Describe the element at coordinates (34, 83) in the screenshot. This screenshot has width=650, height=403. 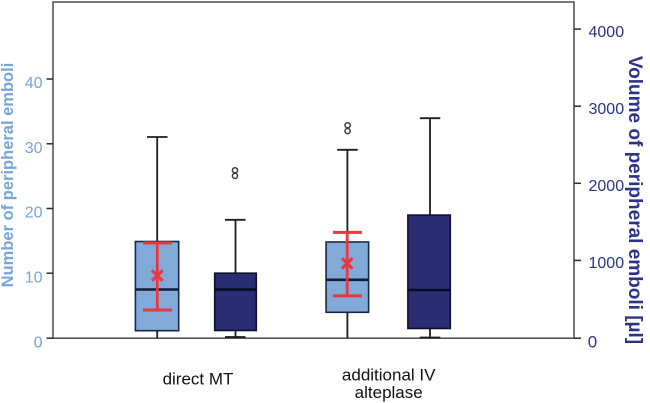
I see `svg-text: 40` at that location.